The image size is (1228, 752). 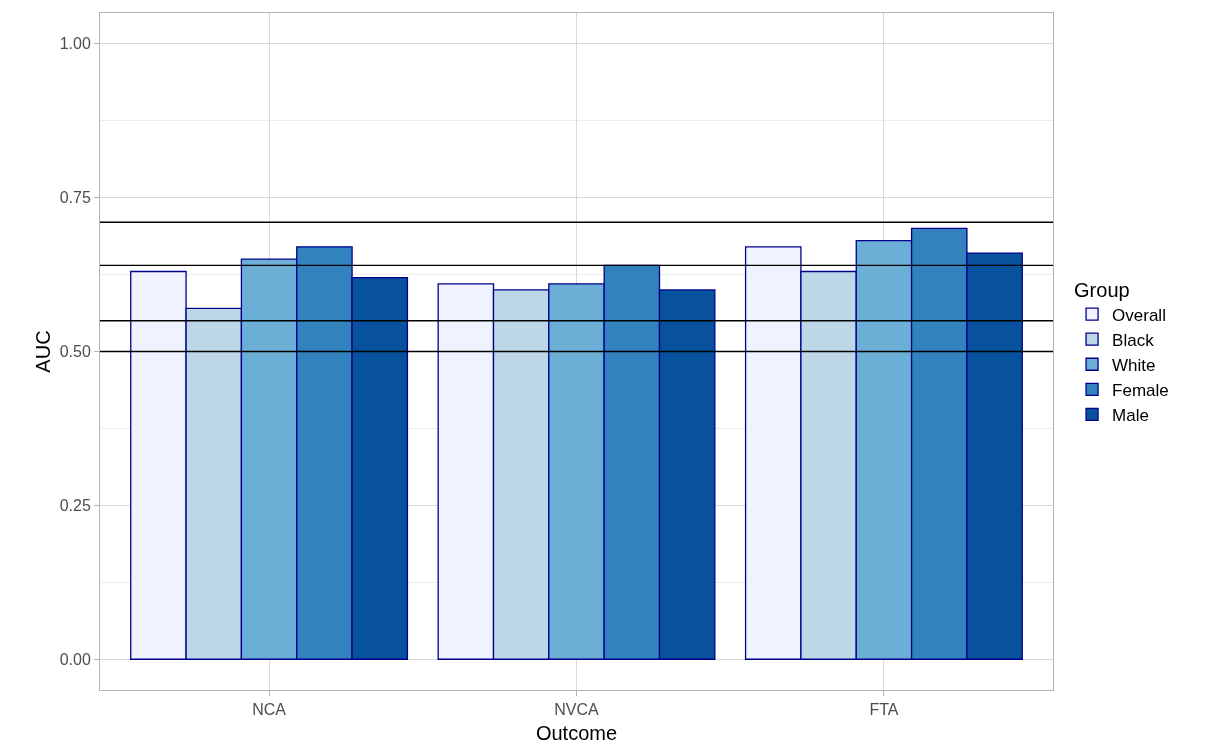 I want to click on legend-label: Female, so click(x=1140, y=390).